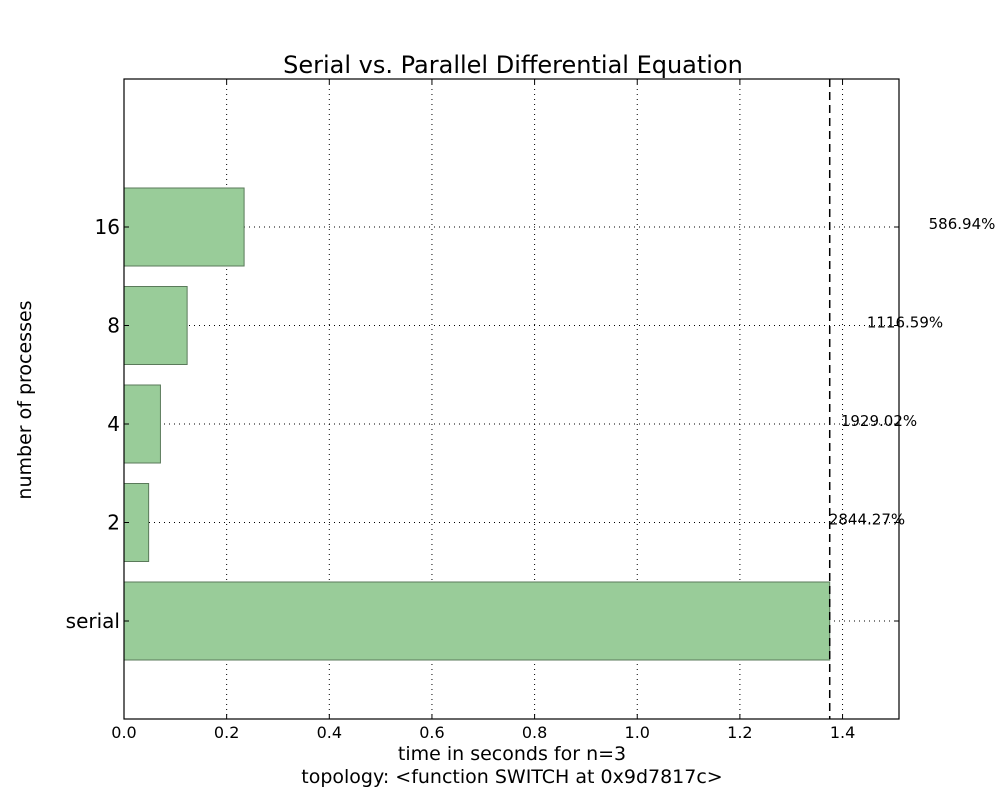 Image resolution: width=1000 pixels, height=800 pixels. Describe the element at coordinates (113, 424) in the screenshot. I see `y-tick-label: 4` at that location.